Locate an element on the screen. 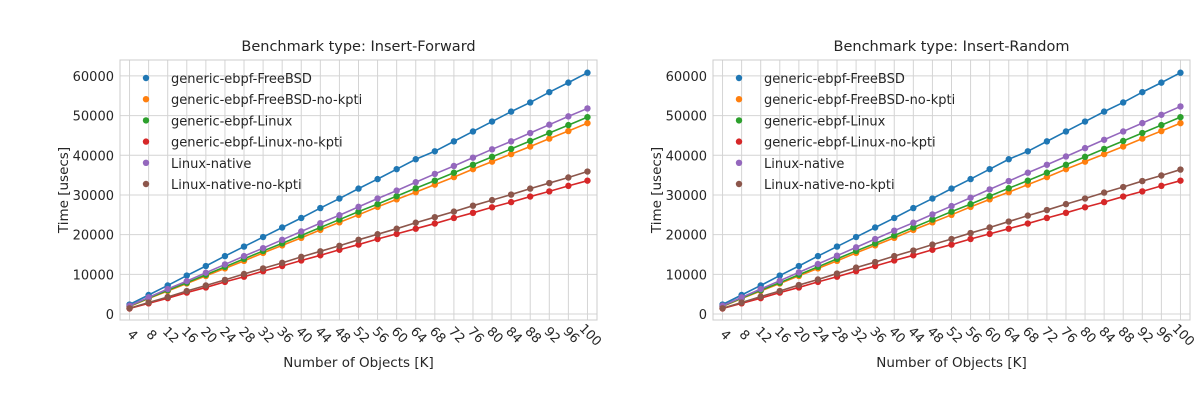  x-tick-label: 40 is located at coordinates (897, 335).